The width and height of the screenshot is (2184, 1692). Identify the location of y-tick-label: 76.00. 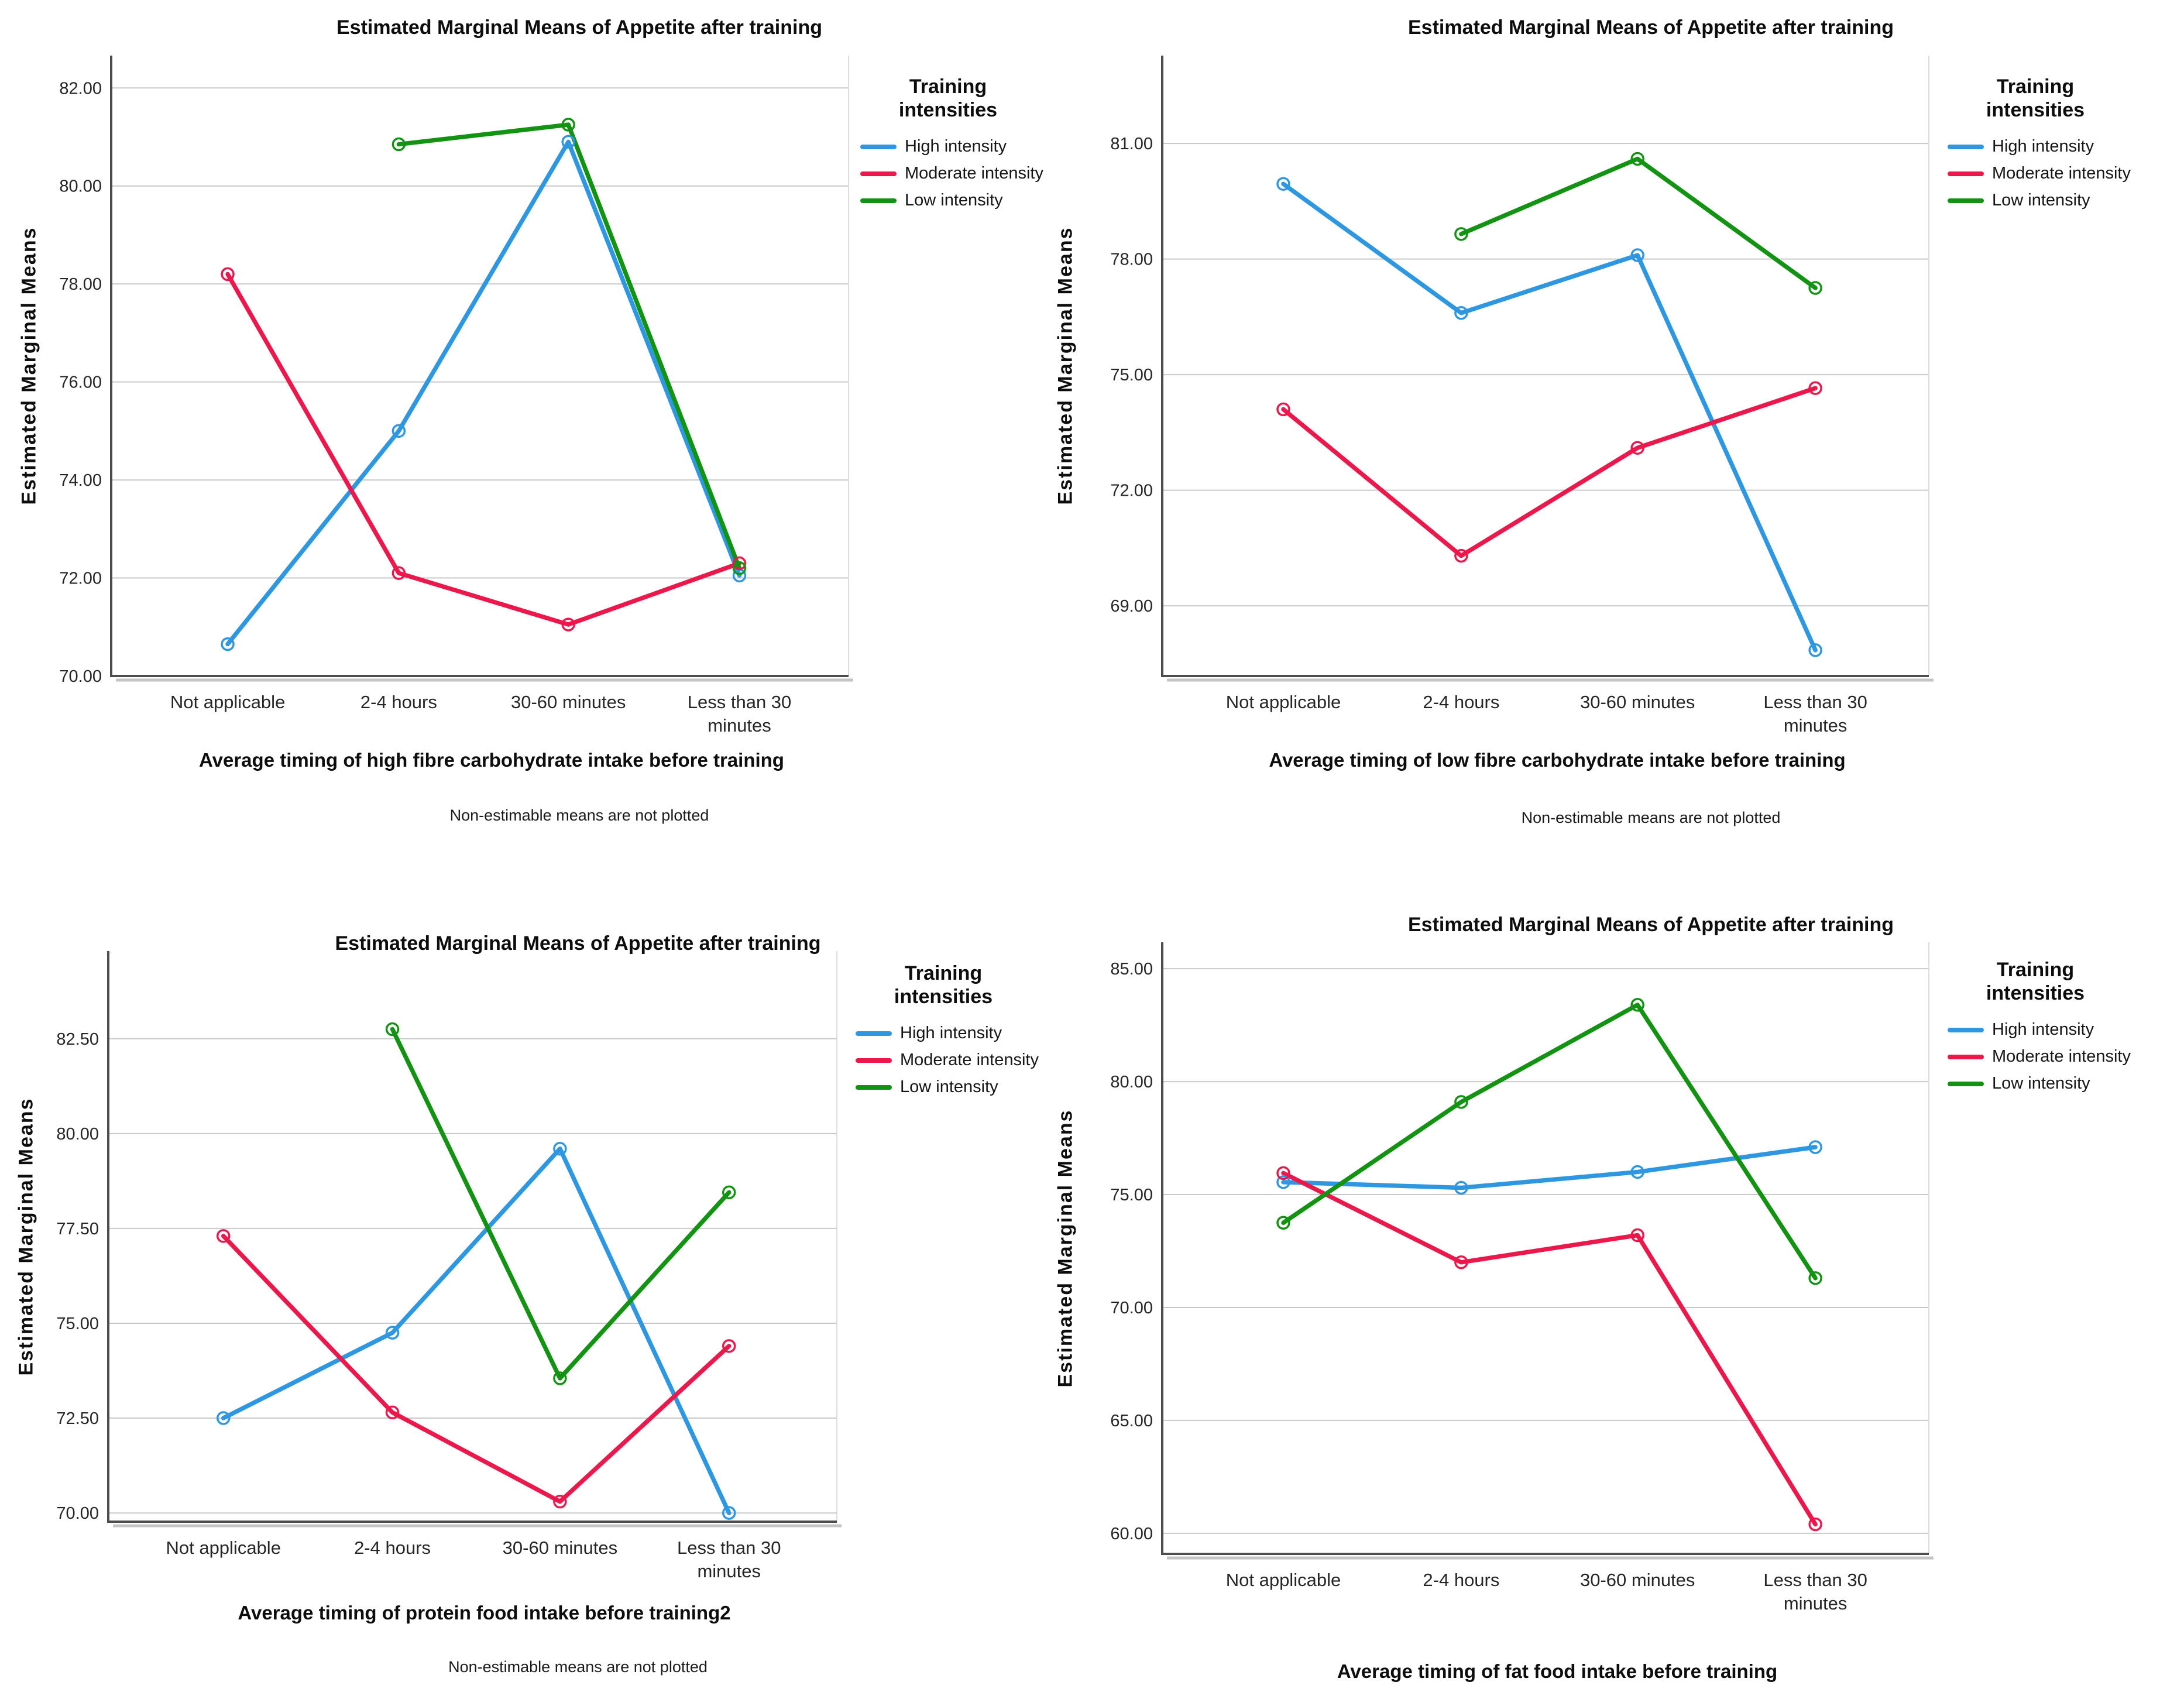
(80, 383).